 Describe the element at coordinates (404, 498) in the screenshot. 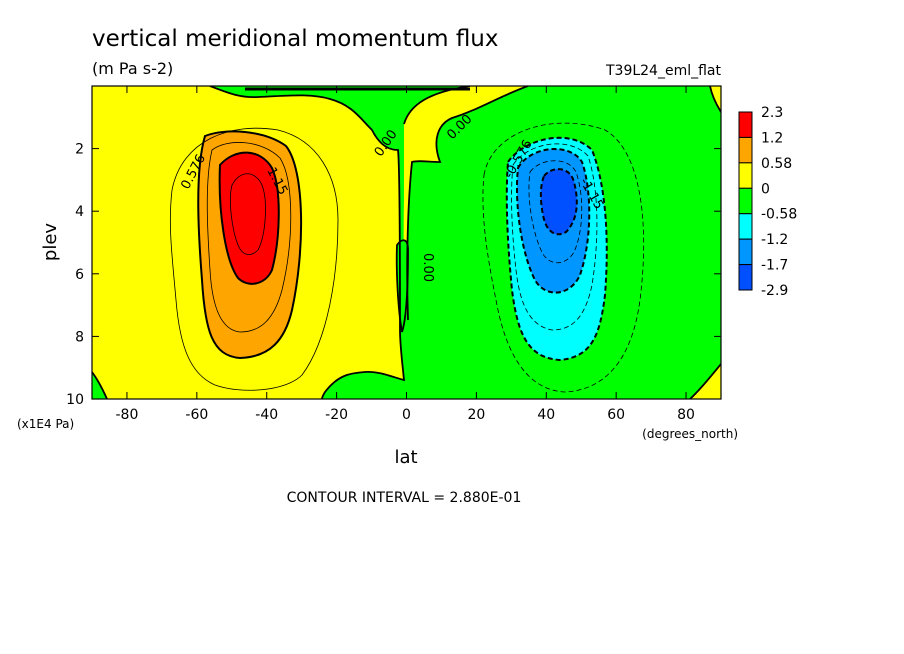

I see `contour-interval-text: CONTOUR INTERVAL = 2.880E-01` at that location.